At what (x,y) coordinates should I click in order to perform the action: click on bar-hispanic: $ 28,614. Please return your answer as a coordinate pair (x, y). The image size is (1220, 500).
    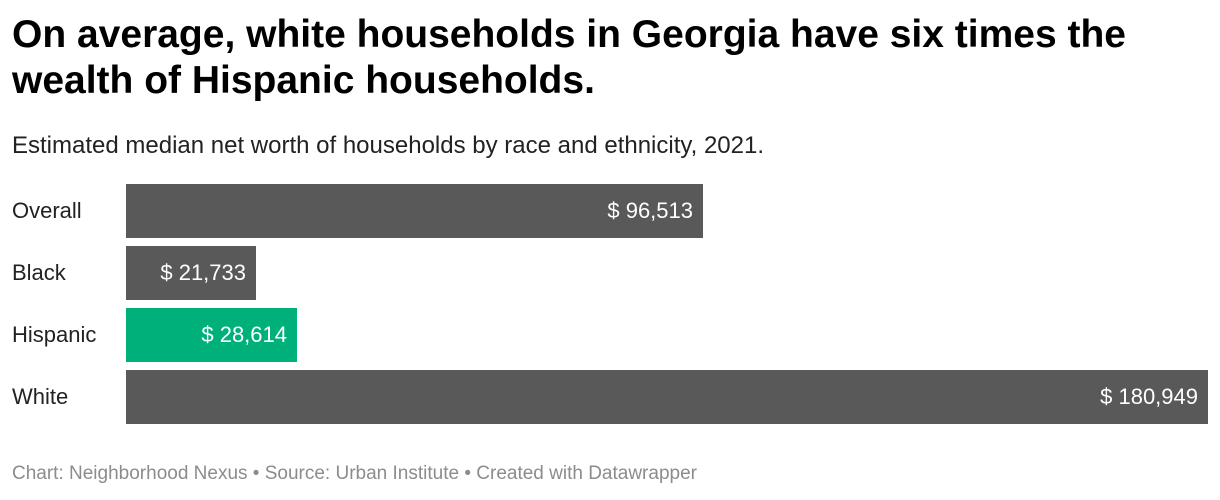
    Looking at the image, I should click on (211, 335).